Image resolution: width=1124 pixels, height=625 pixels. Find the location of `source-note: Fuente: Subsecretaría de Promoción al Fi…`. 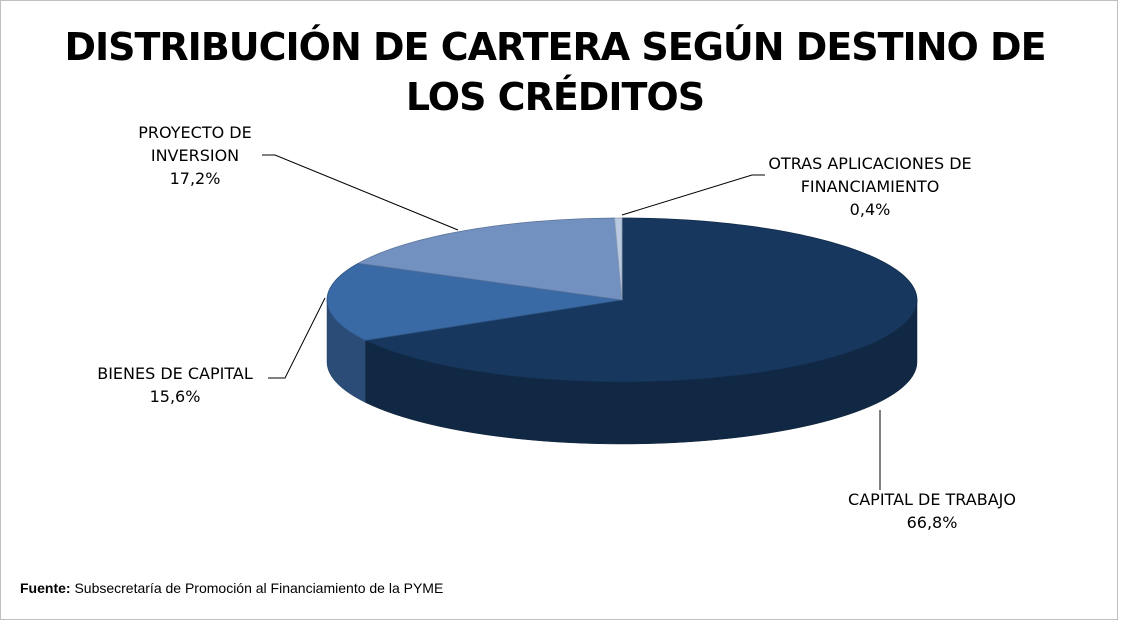

source-note: Fuente: Subsecretaría de Promoción al Fi… is located at coordinates (231, 588).